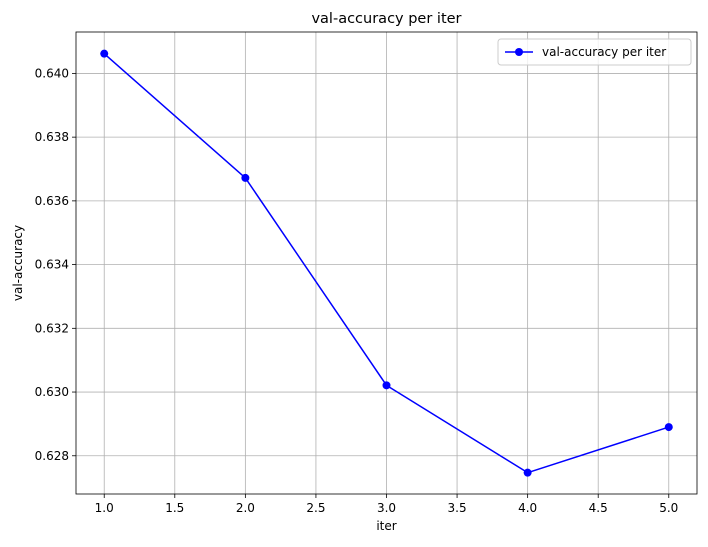 The height and width of the screenshot is (547, 708). Describe the element at coordinates (18, 263) in the screenshot. I see `y-axis-label: val-accuracy` at that location.